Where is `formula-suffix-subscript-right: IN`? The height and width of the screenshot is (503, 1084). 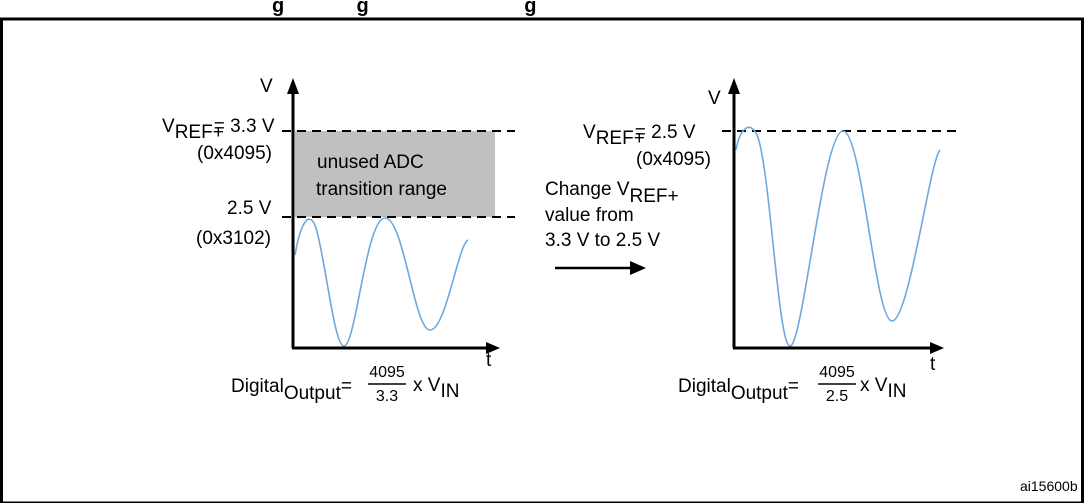 formula-suffix-subscript-right: IN is located at coordinates (896, 391).